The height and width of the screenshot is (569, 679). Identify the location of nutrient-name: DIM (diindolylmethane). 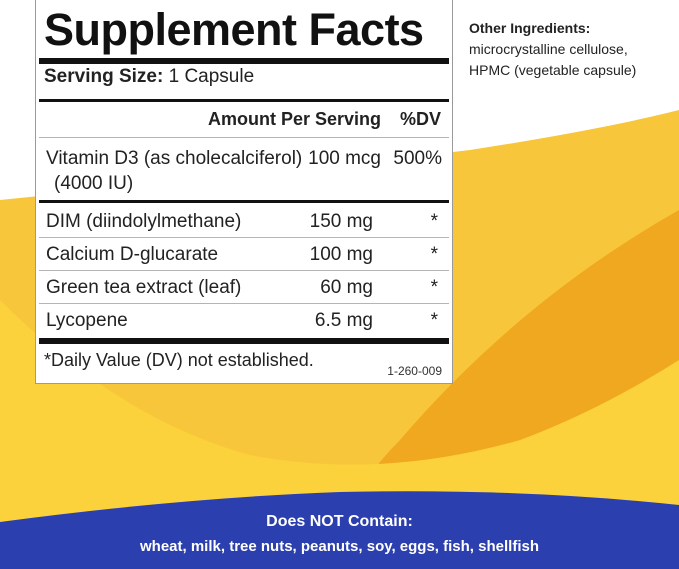
(144, 221).